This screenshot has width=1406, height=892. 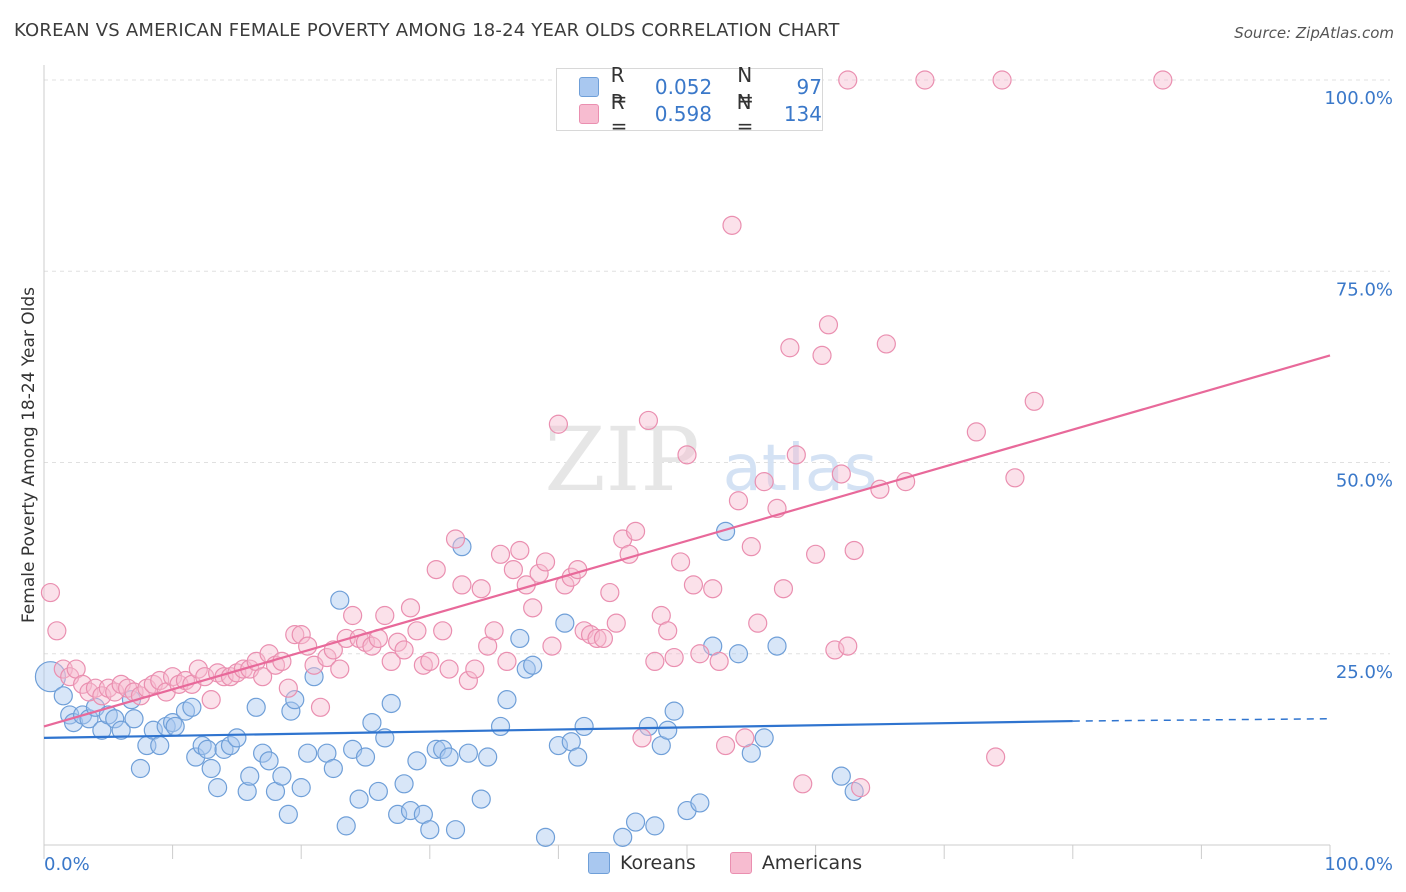 I want to click on legend-r-label: R =, so click(x=619, y=87).